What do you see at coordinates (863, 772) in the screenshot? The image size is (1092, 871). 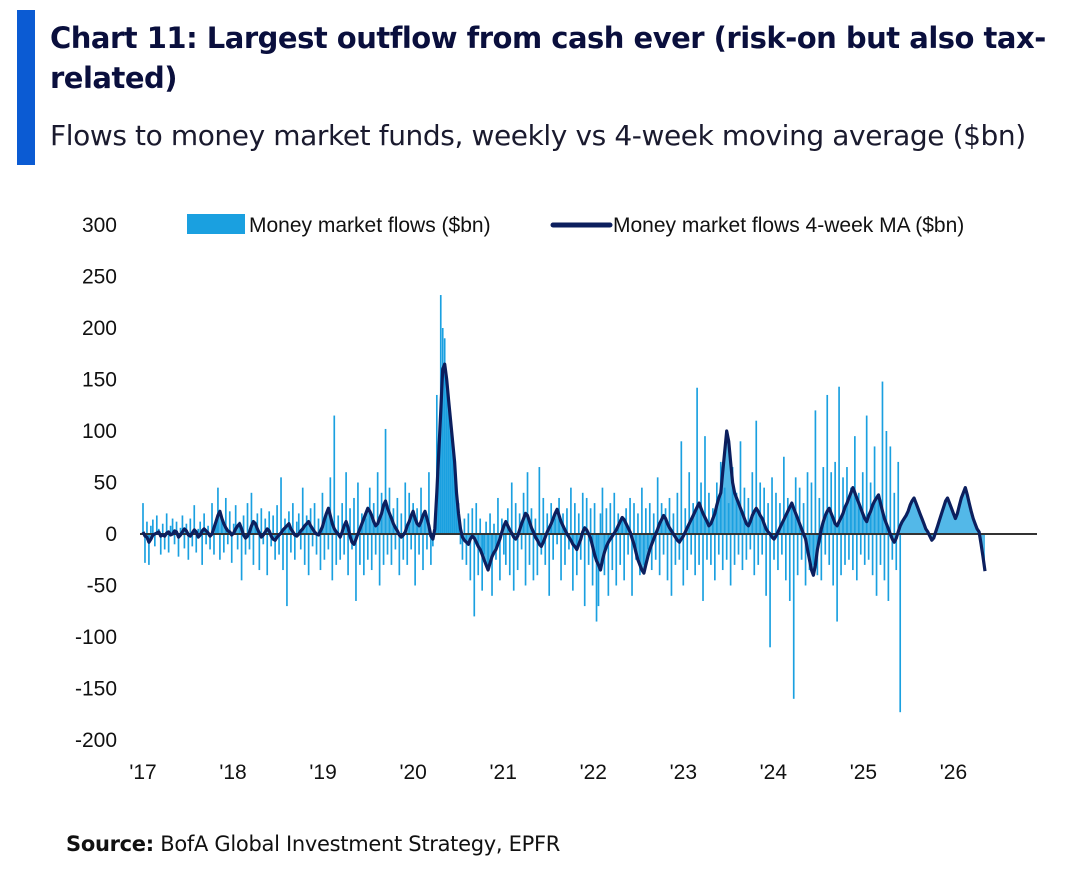 I see `x-tick-label: '25` at bounding box center [863, 772].